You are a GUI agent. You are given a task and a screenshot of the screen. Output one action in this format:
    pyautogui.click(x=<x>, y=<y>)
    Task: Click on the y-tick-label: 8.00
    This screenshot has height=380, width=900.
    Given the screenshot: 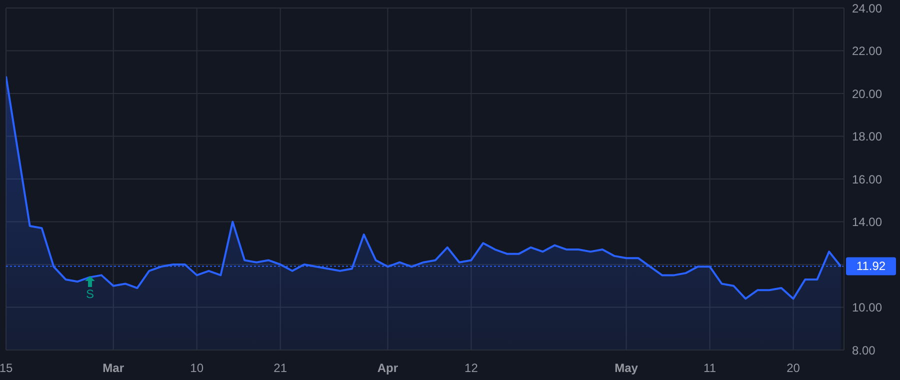 What is the action you would take?
    pyautogui.click(x=864, y=350)
    